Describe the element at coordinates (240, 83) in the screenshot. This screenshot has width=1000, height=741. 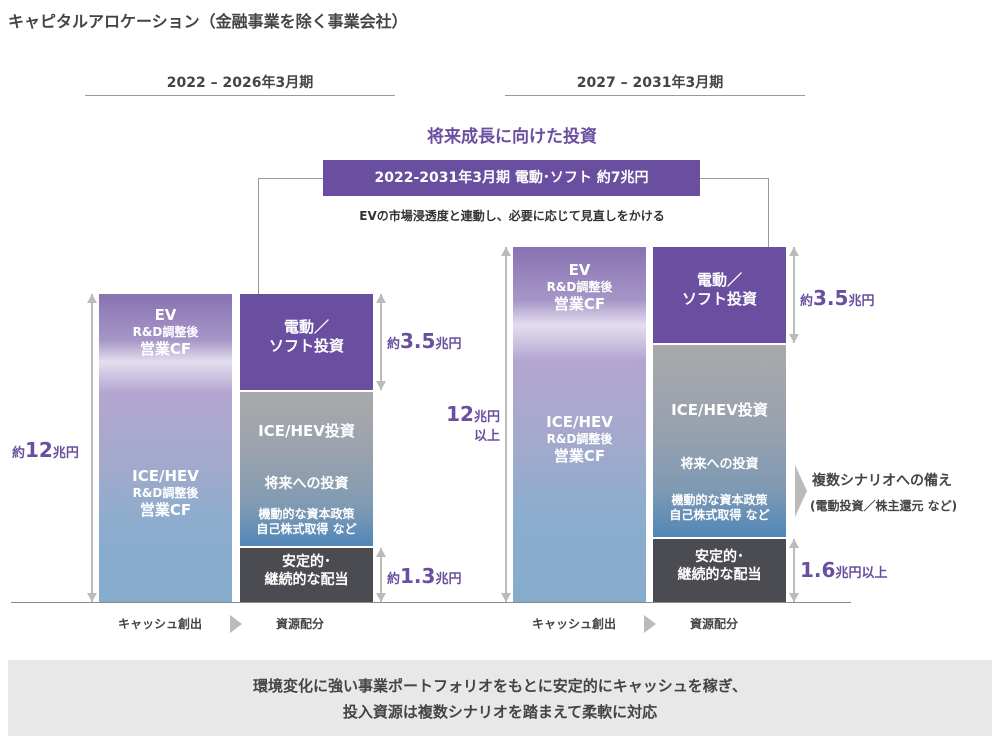
I see `period-left: 2022 – 2026年3月期` at that location.